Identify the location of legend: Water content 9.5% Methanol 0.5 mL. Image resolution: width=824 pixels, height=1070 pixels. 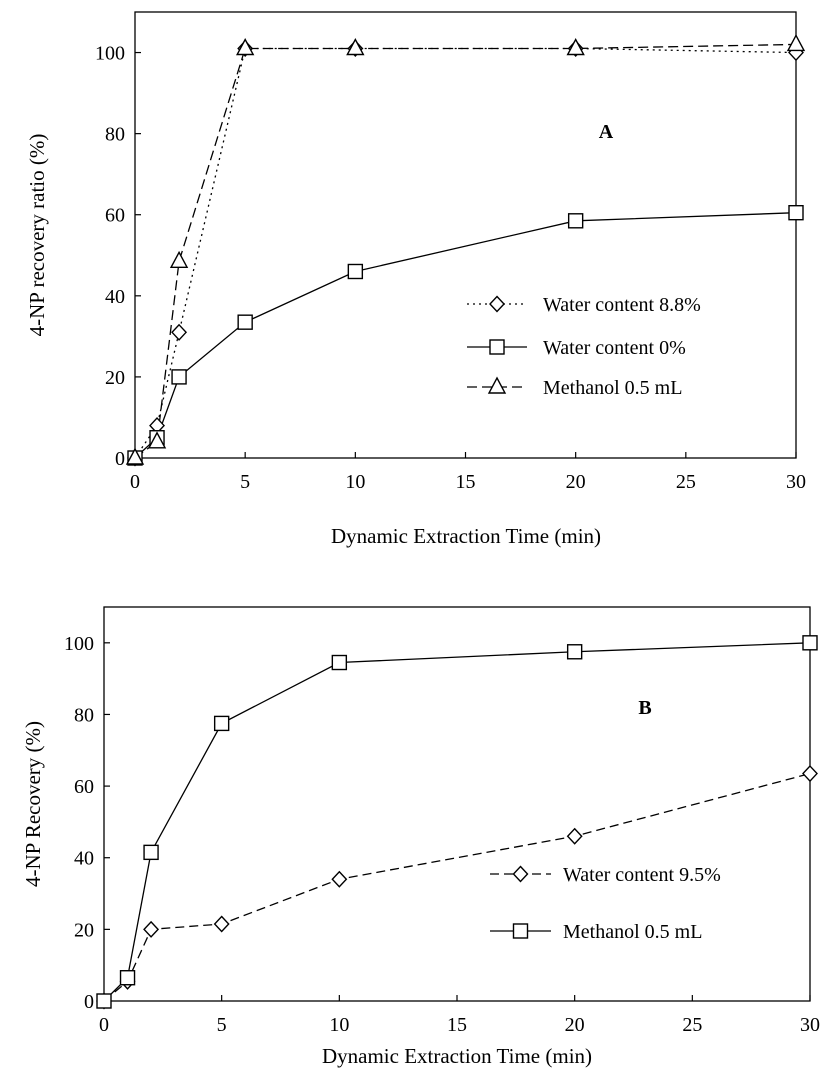
(605, 903).